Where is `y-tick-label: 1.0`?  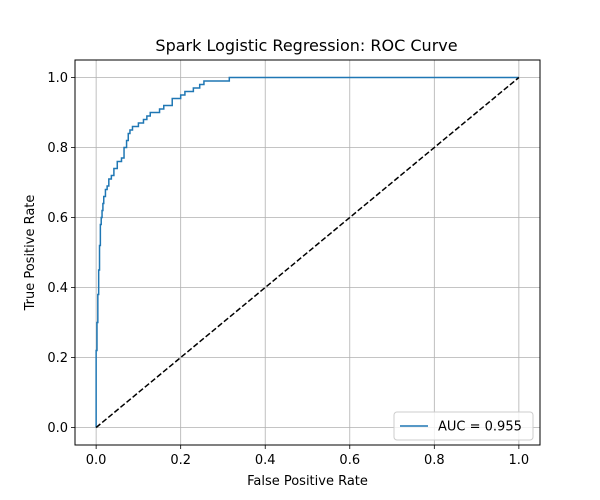 y-tick-label: 1.0 is located at coordinates (57, 78).